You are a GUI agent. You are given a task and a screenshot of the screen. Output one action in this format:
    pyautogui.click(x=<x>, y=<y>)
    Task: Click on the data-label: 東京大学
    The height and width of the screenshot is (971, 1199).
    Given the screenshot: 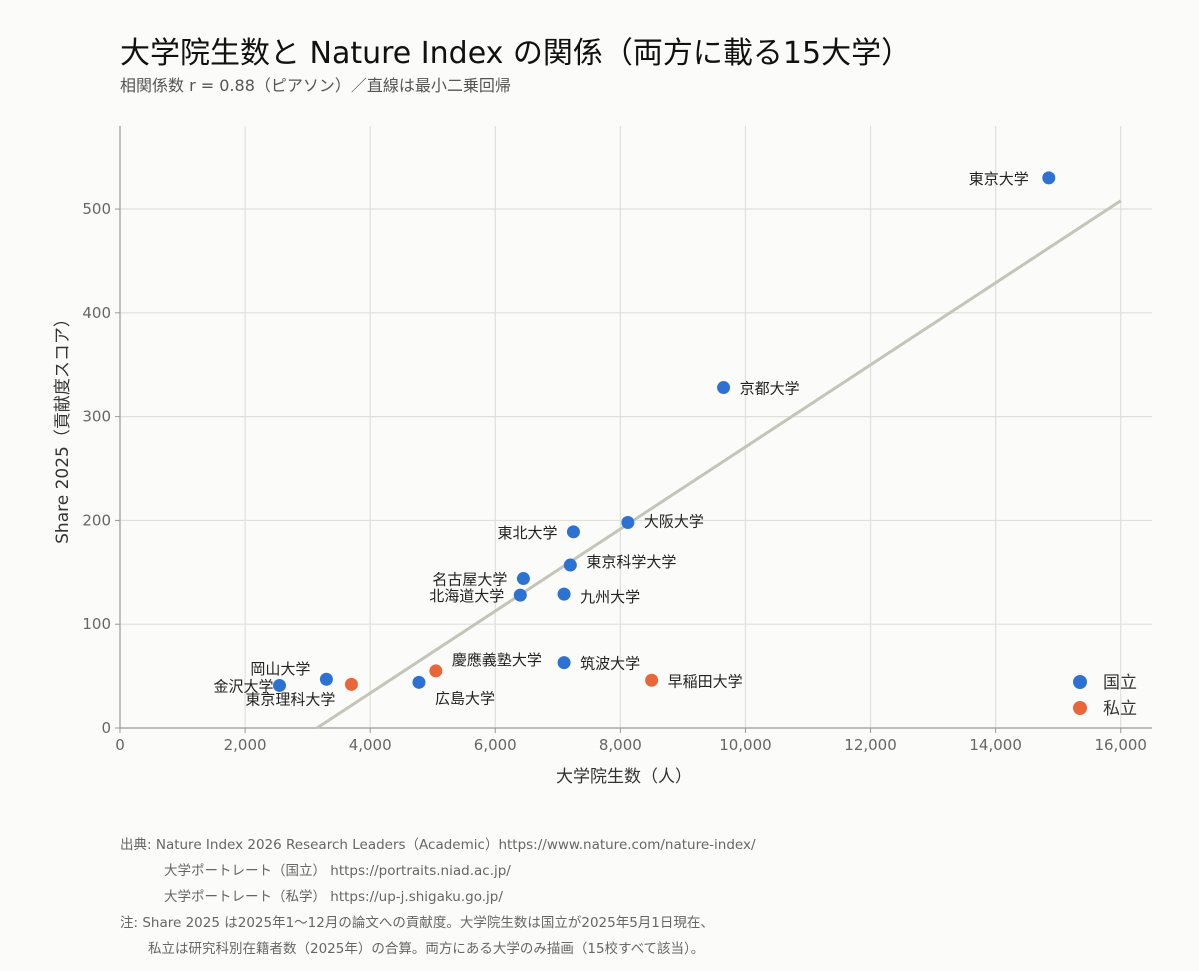 What is the action you would take?
    pyautogui.click(x=999, y=179)
    